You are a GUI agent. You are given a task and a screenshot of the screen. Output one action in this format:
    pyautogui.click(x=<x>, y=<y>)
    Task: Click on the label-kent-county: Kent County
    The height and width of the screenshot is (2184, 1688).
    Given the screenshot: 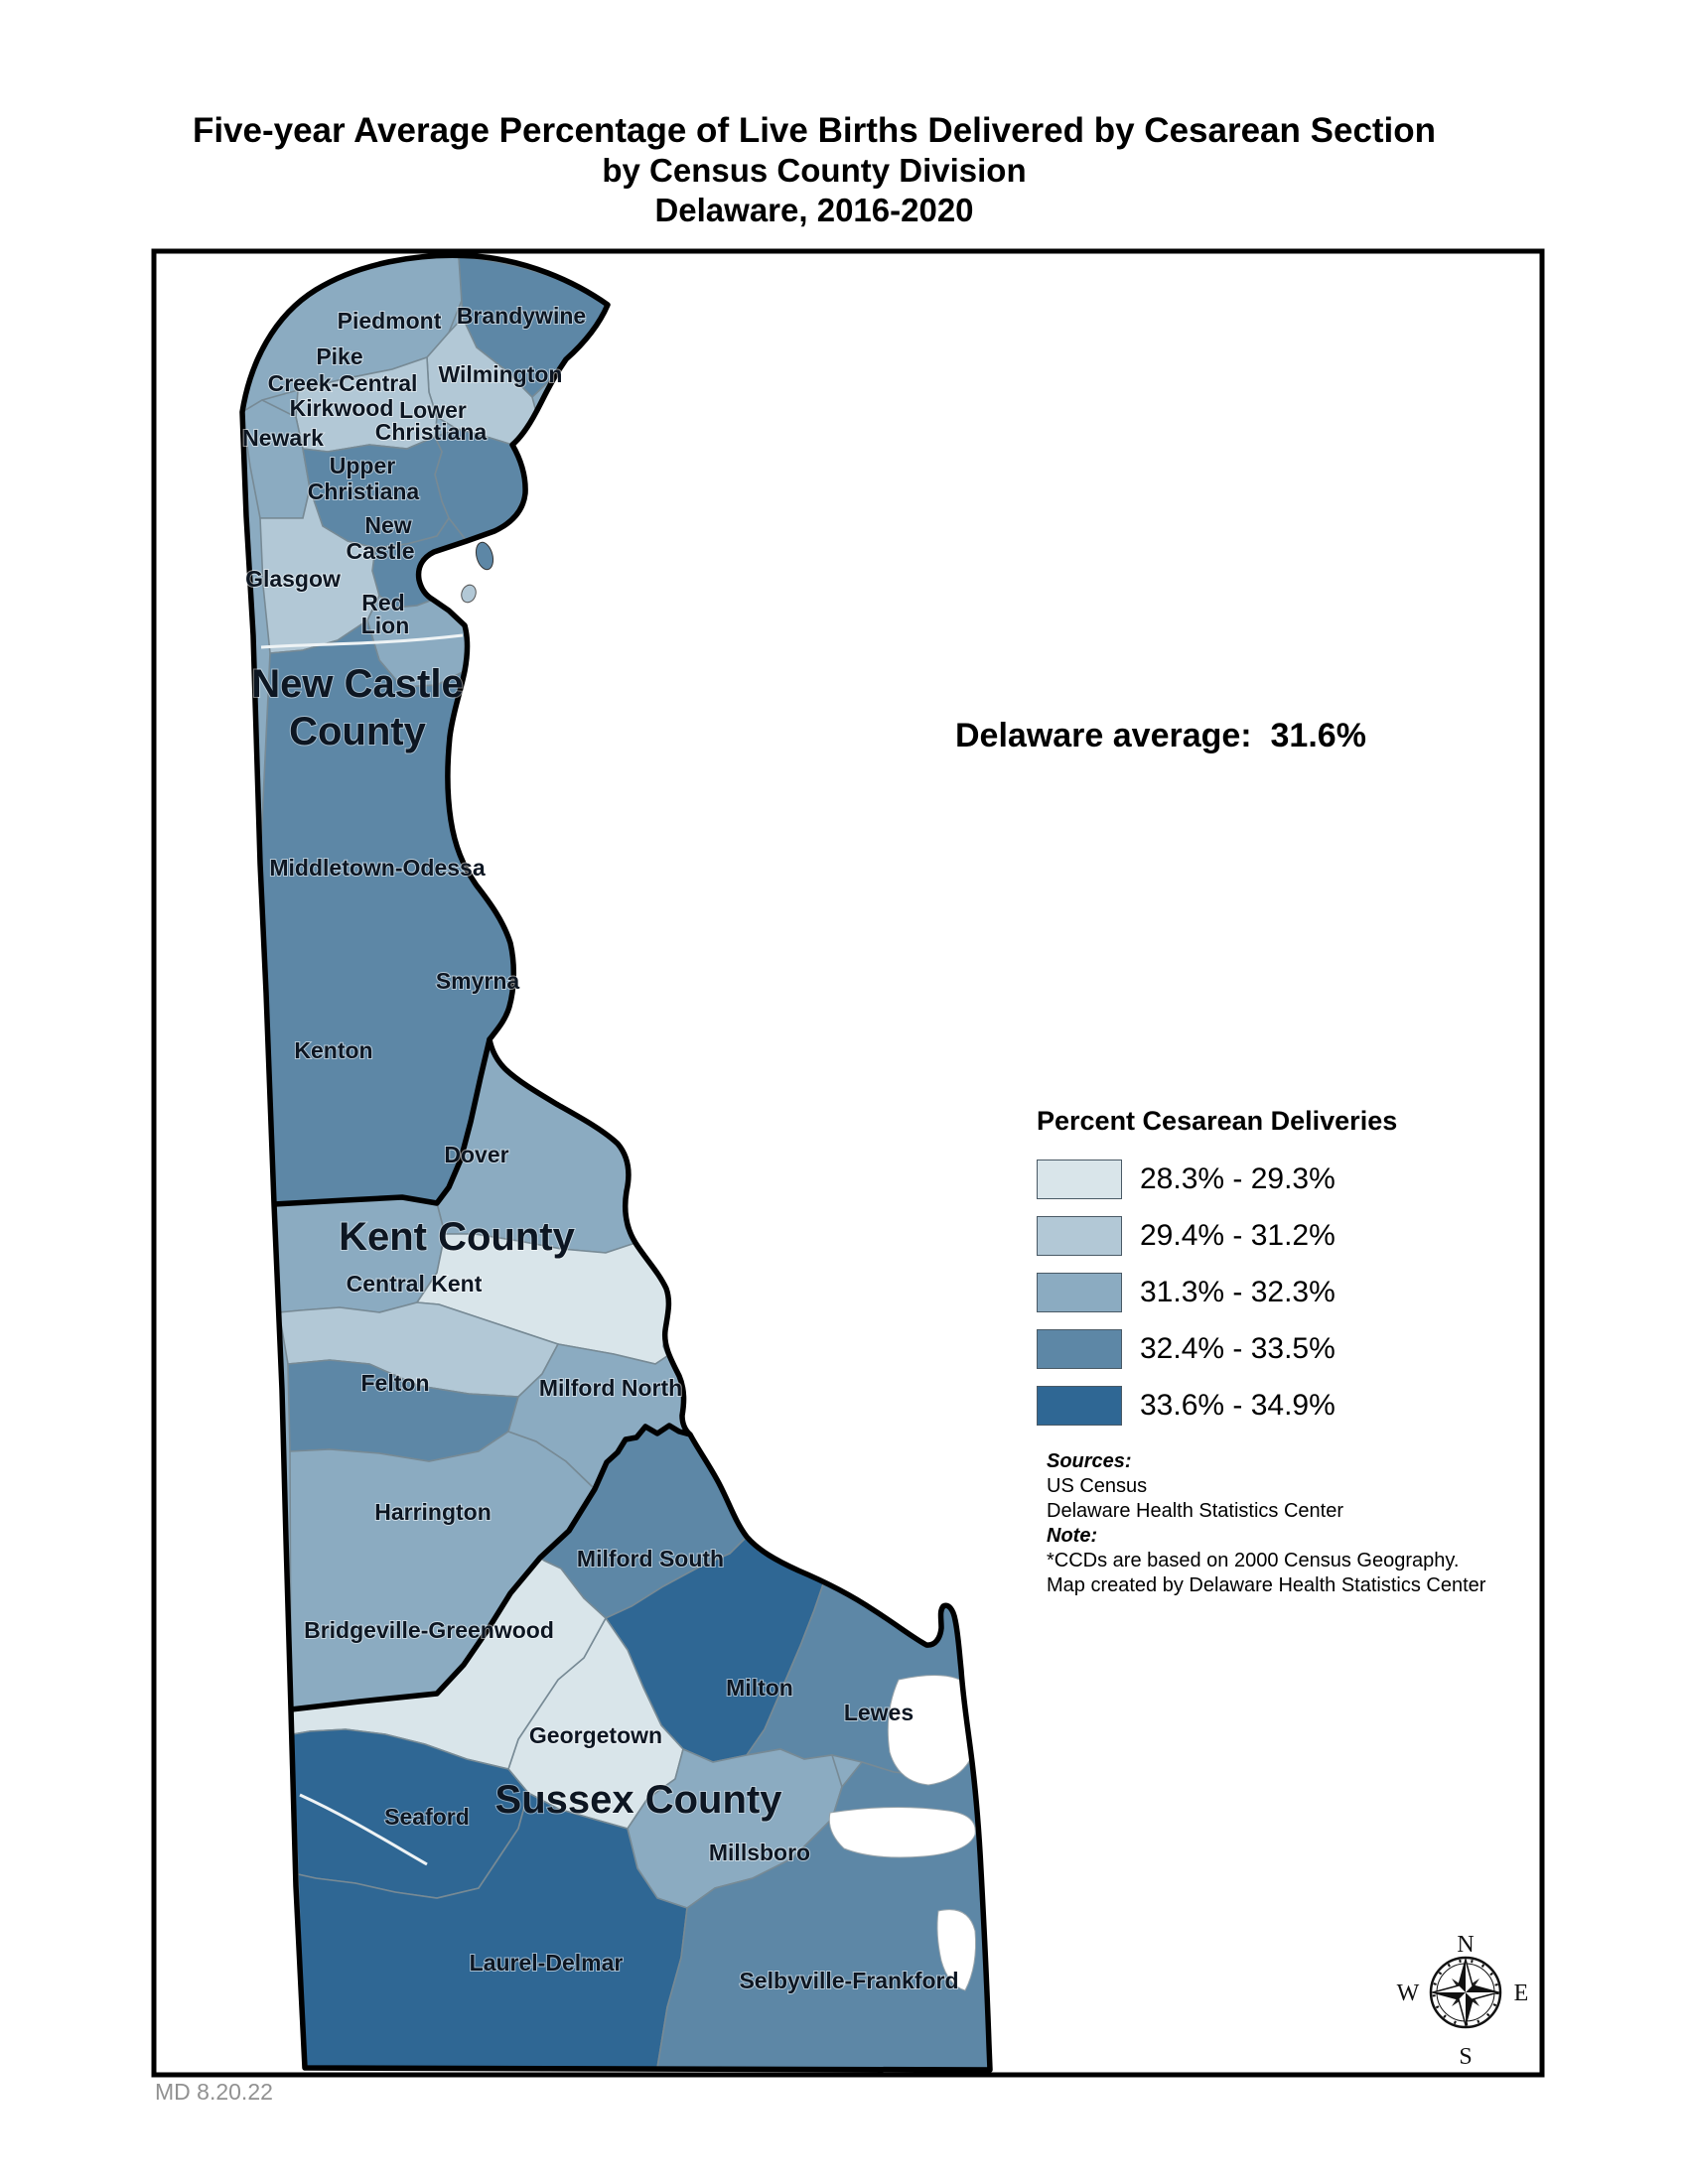 What is the action you would take?
    pyautogui.click(x=457, y=1237)
    